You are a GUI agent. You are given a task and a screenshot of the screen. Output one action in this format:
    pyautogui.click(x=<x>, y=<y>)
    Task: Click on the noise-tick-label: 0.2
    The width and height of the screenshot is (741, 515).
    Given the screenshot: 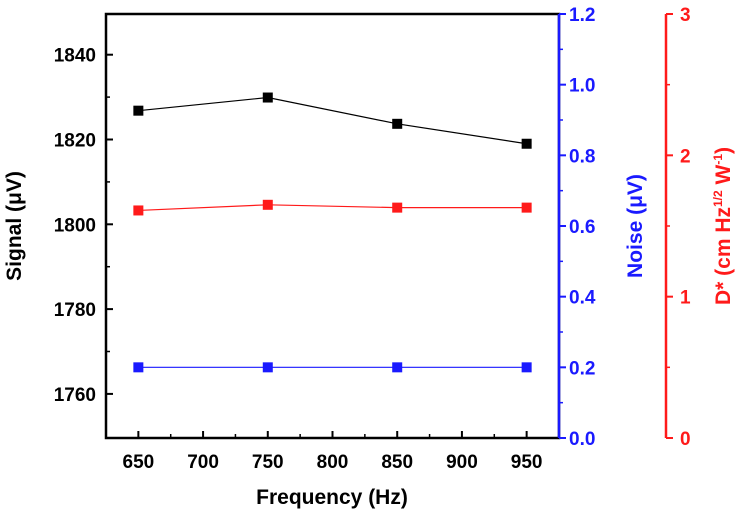 What is the action you would take?
    pyautogui.click(x=582, y=368)
    